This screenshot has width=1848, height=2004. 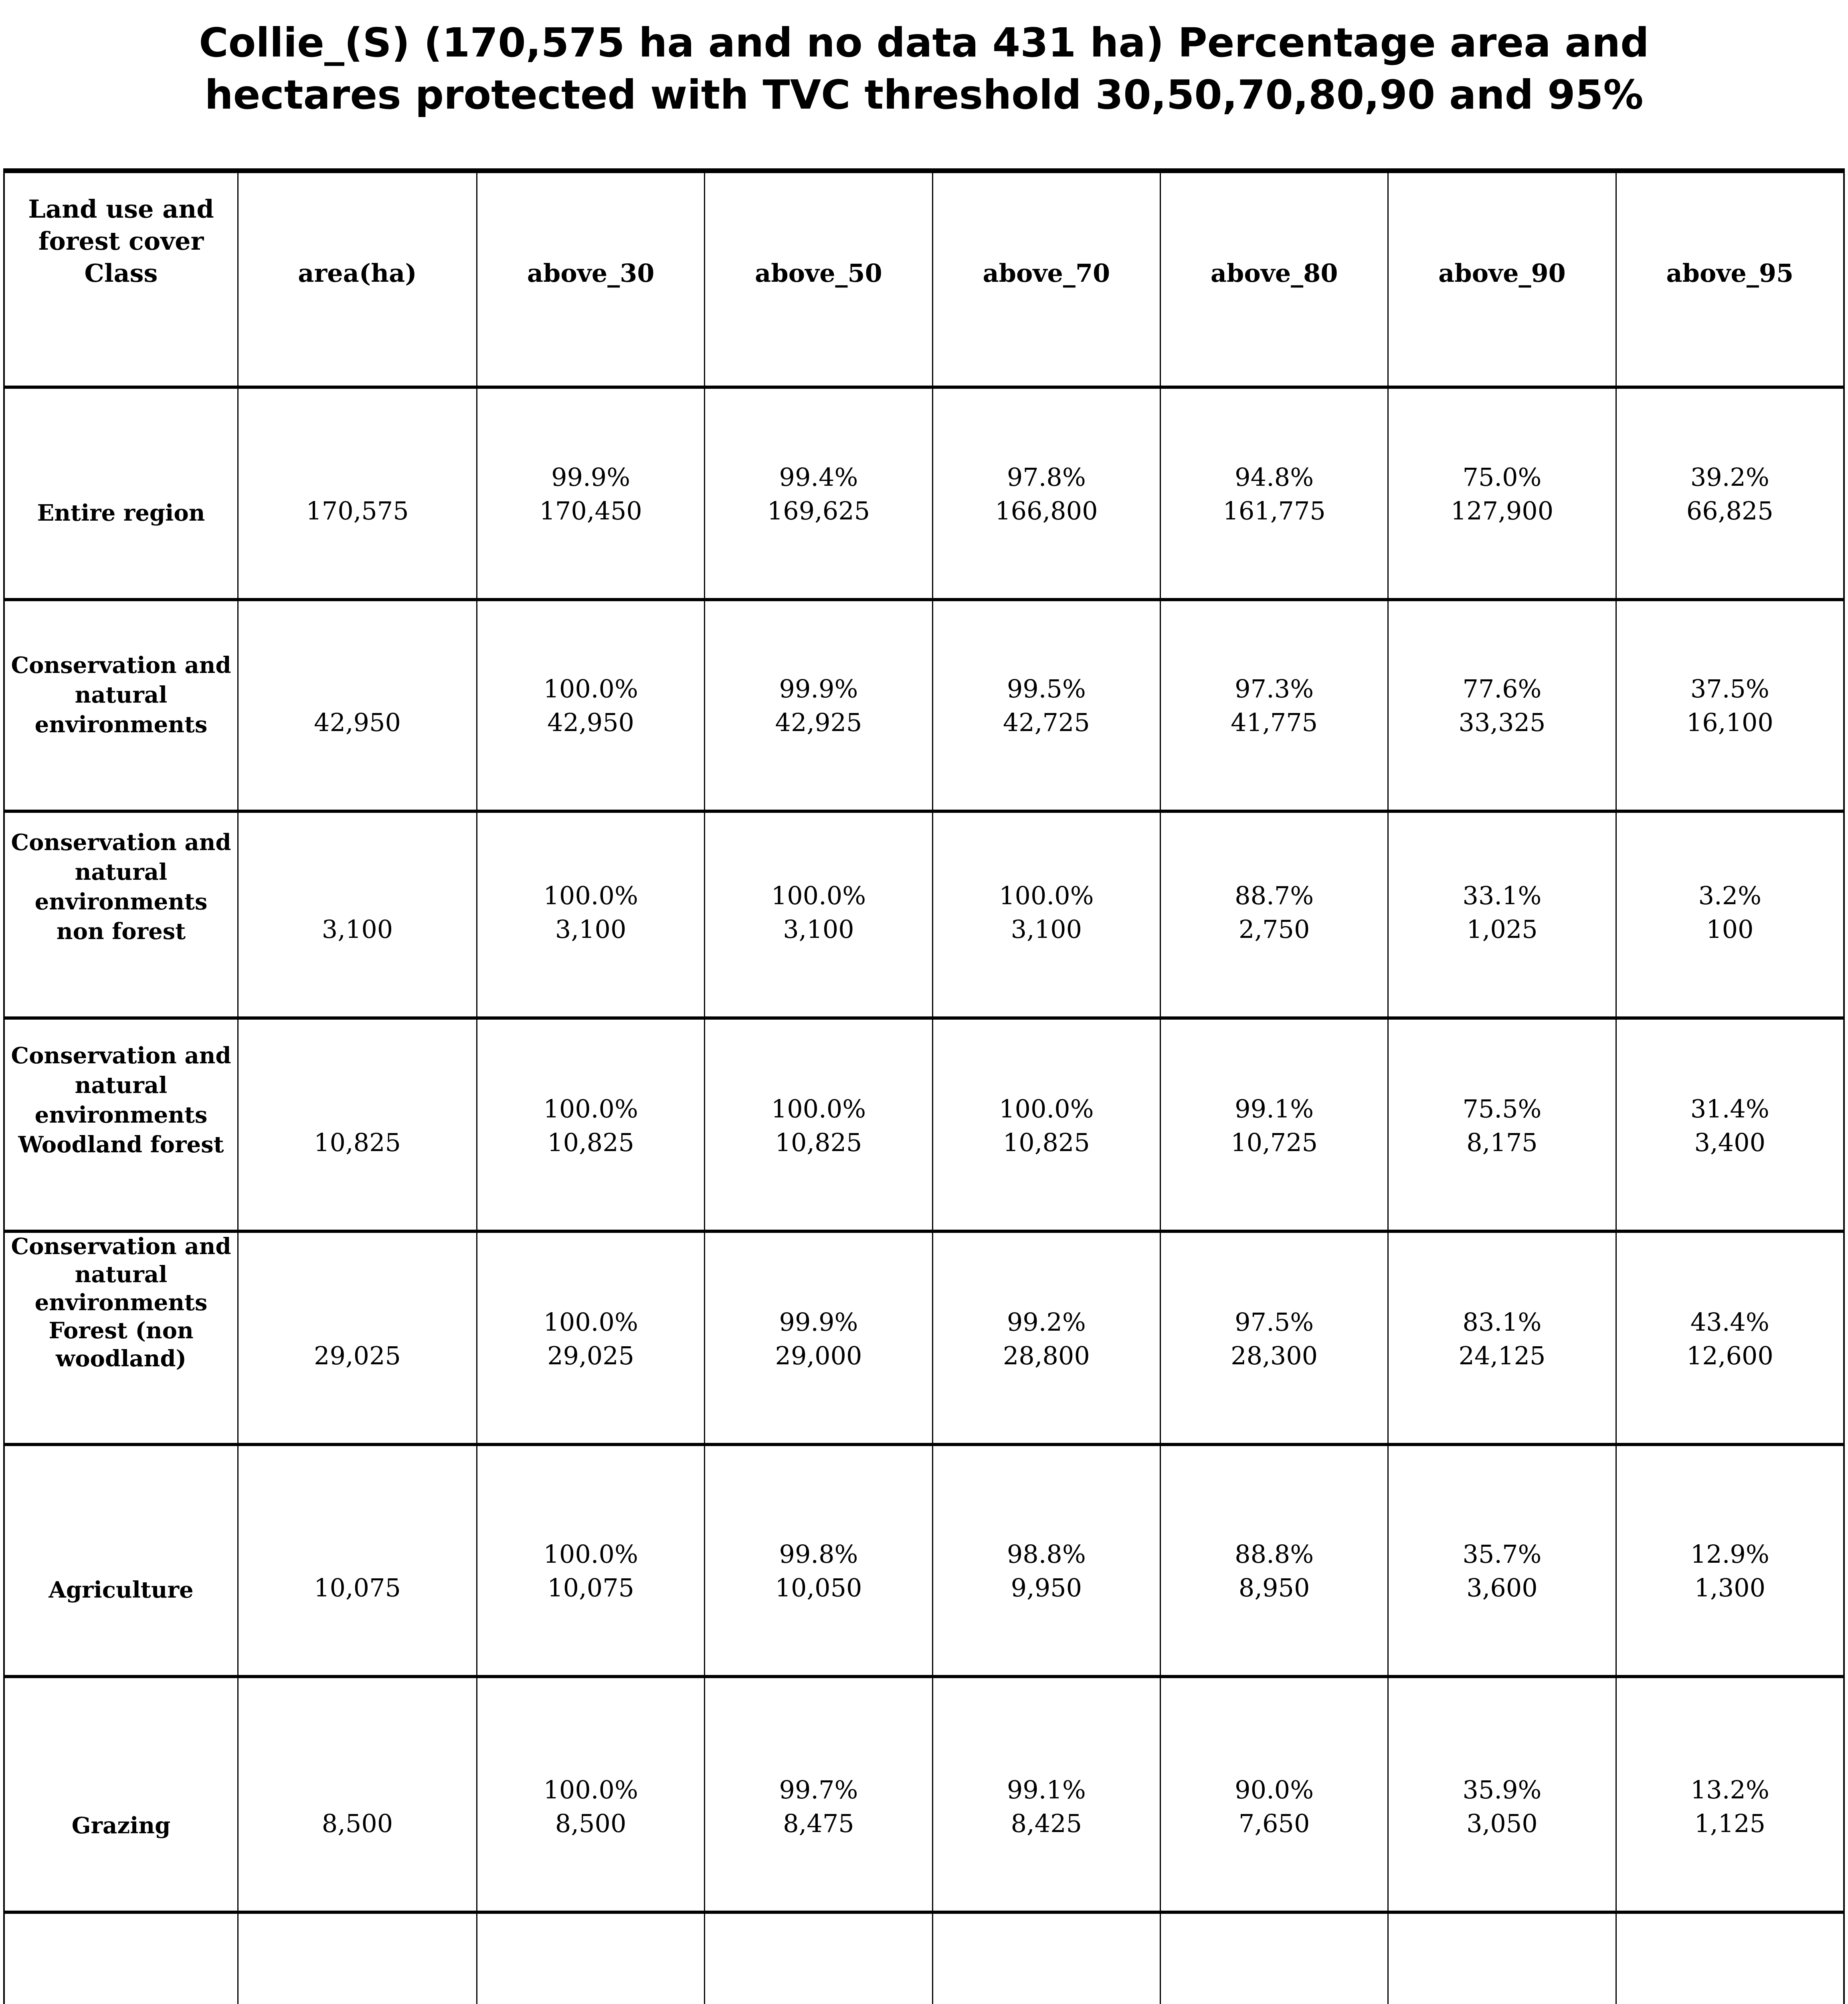 I want to click on value-cell: 97.5% 28,300, so click(x=1273, y=1336).